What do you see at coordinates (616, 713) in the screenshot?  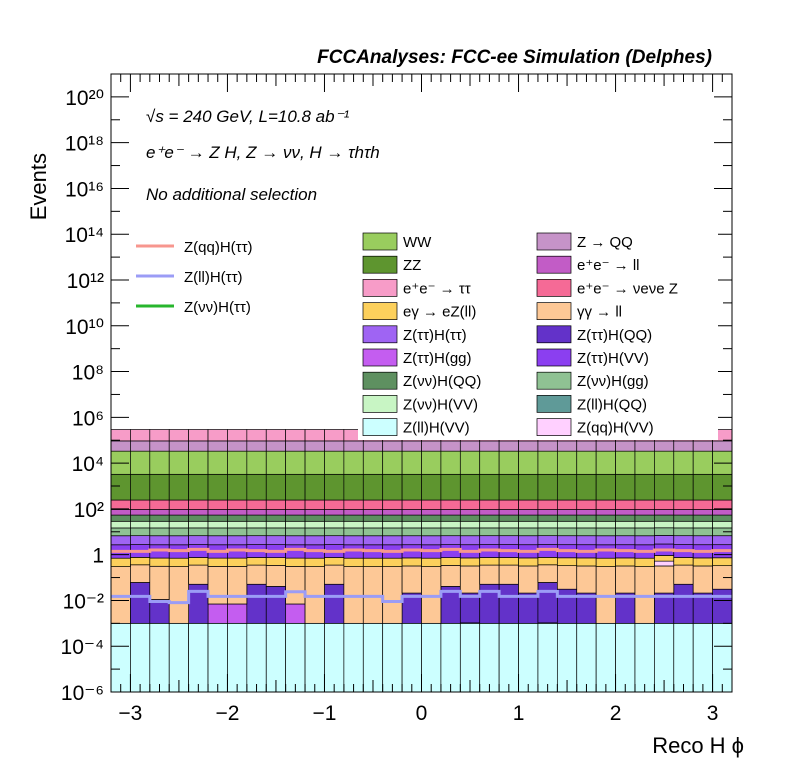 I see `x-tick-label: 2` at bounding box center [616, 713].